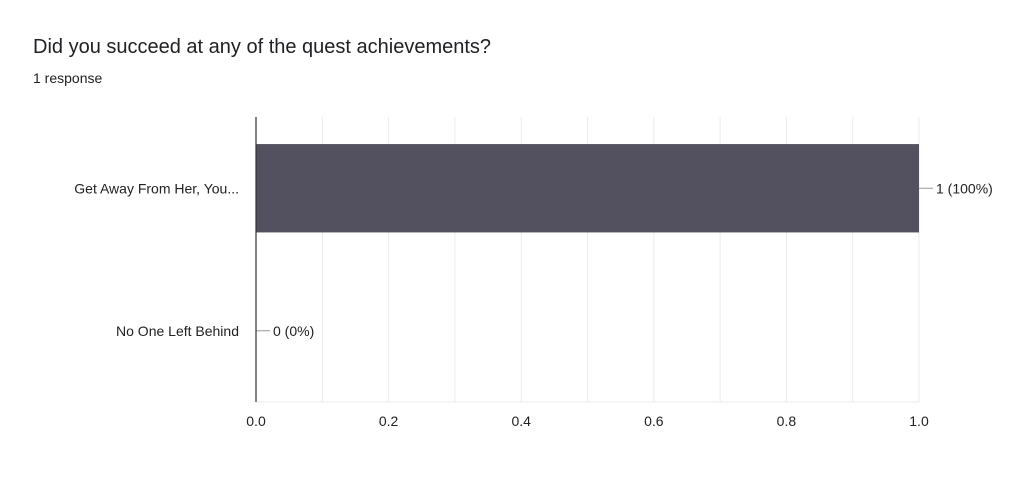 This screenshot has height=486, width=1022. What do you see at coordinates (389, 421) in the screenshot?
I see `x-tick-label: 0.2` at bounding box center [389, 421].